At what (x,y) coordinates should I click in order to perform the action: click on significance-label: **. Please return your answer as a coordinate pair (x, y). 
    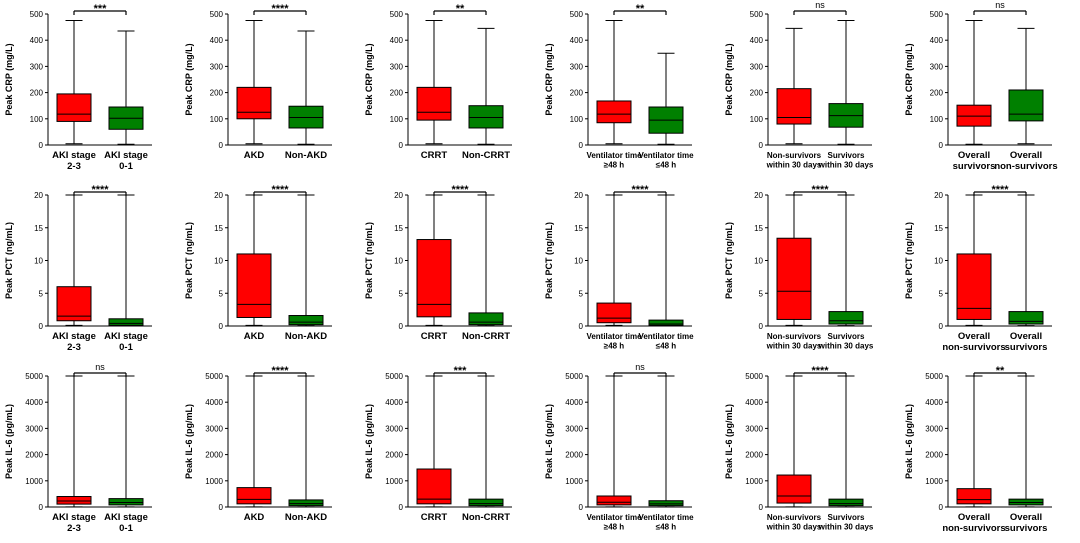
    Looking at the image, I should click on (460, 9).